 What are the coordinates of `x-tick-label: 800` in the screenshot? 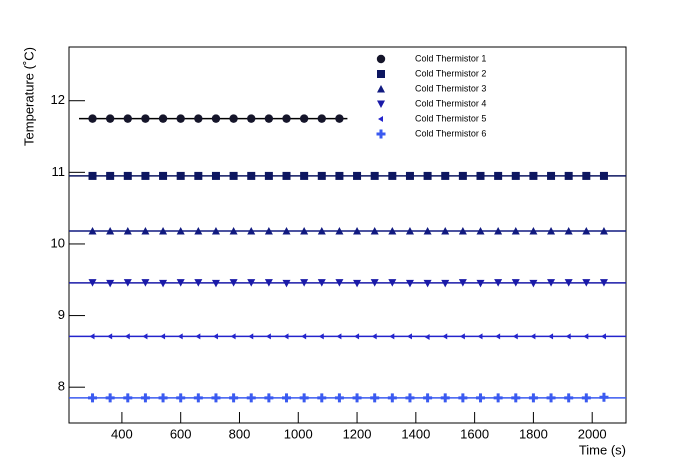 It's located at (240, 433).